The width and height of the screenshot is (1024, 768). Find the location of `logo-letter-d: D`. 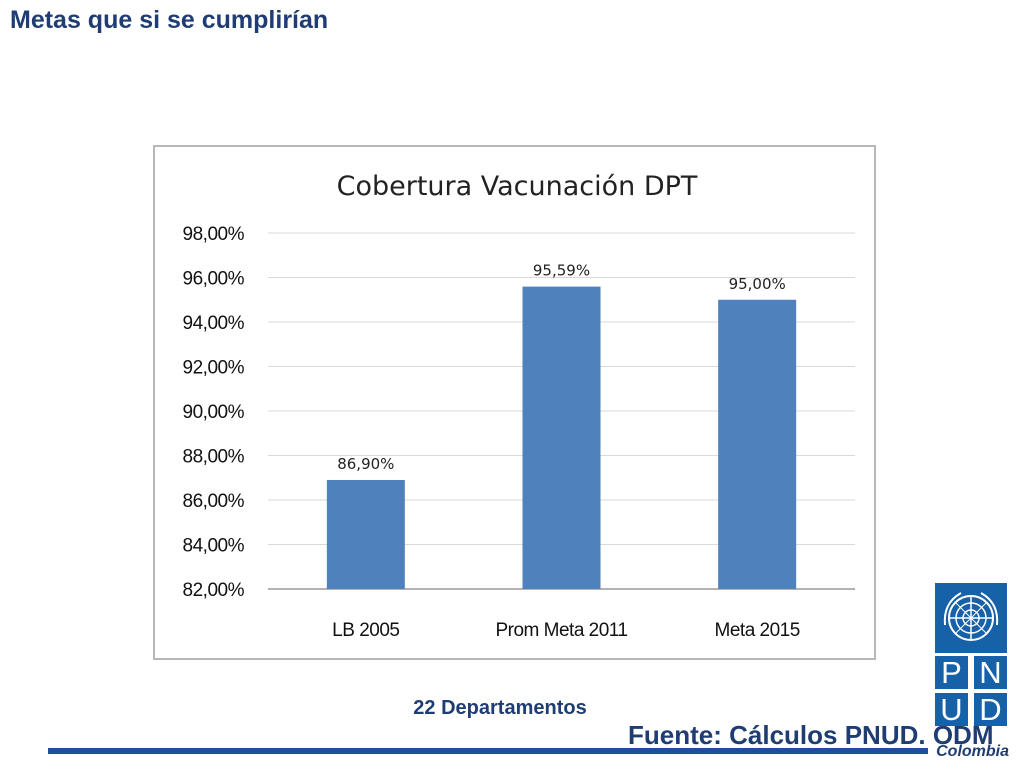

logo-letter-d: D is located at coordinates (990, 710).